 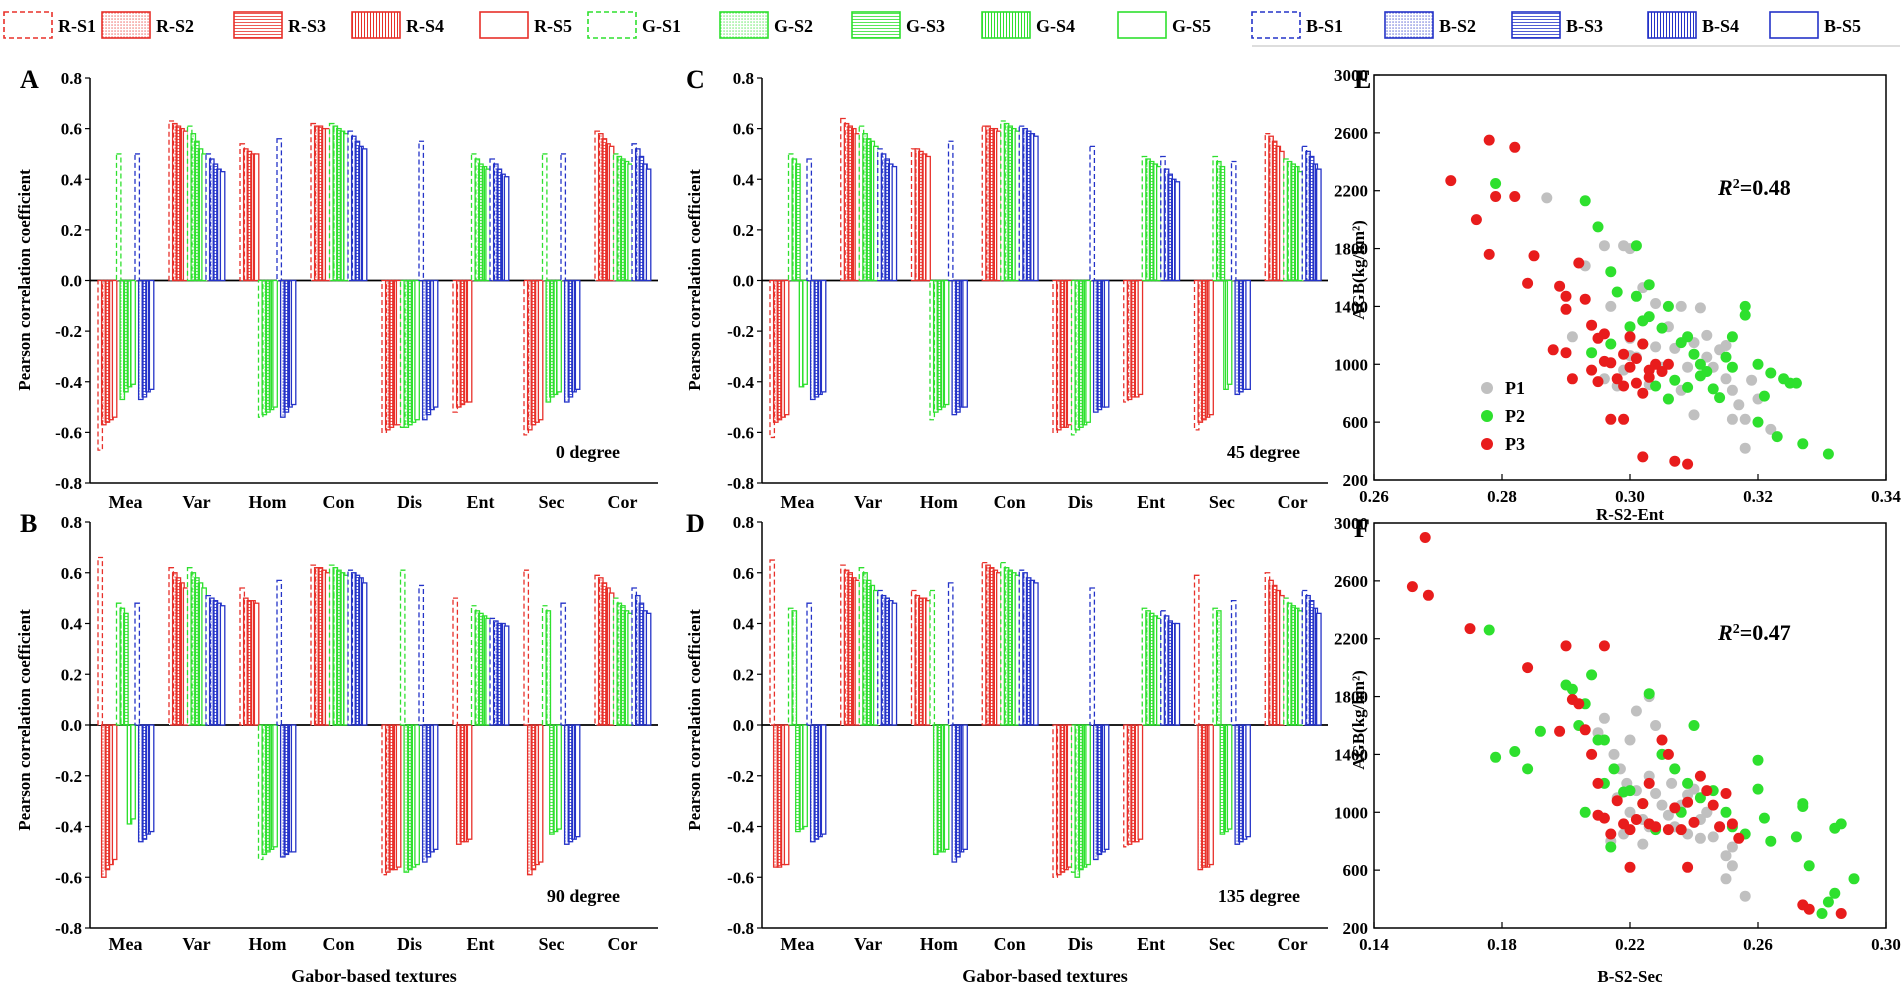 What do you see at coordinates (71, 281) in the screenshot?
I see `y-tick-label: 0.0` at bounding box center [71, 281].